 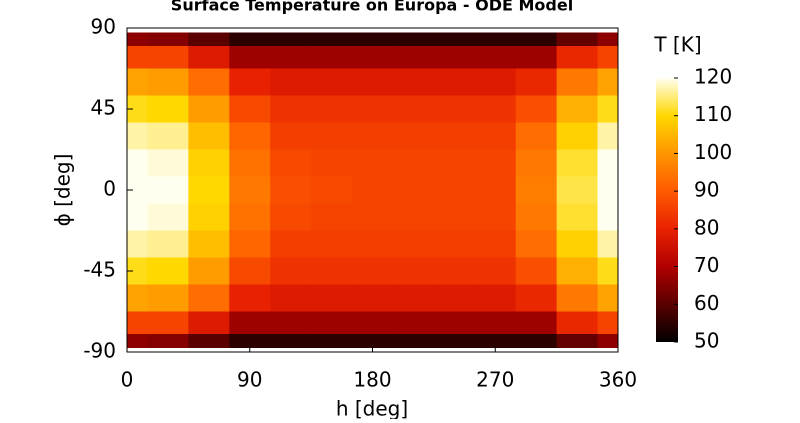 I want to click on x-tick-label: 180, so click(x=372, y=380).